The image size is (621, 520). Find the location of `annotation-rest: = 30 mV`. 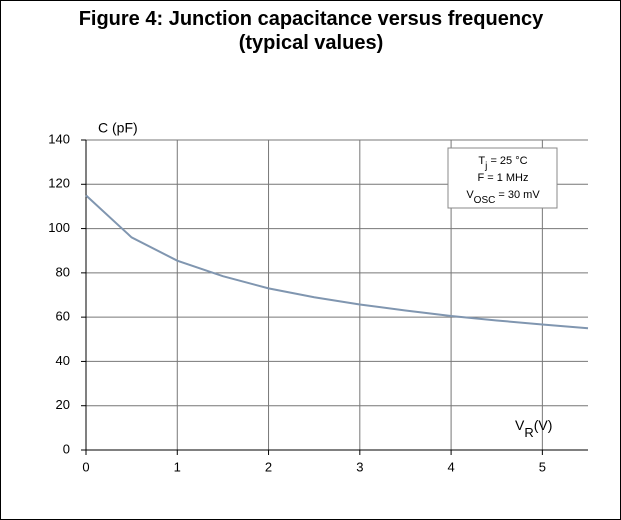

annotation-rest: = 30 mV is located at coordinates (517, 195).